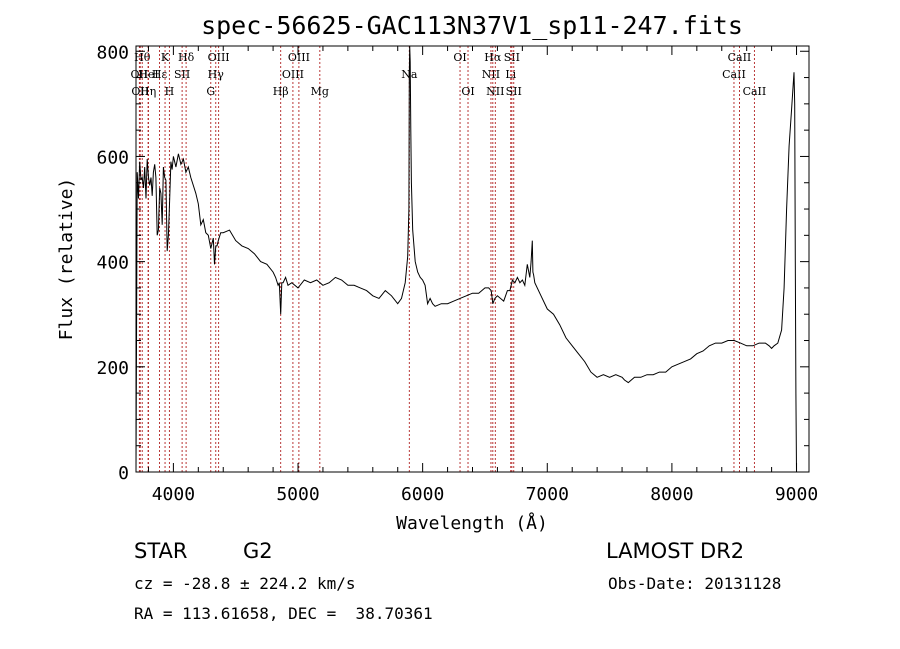 The image size is (900, 649). I want to click on y-axis-label: Flux (relative), so click(66, 259).